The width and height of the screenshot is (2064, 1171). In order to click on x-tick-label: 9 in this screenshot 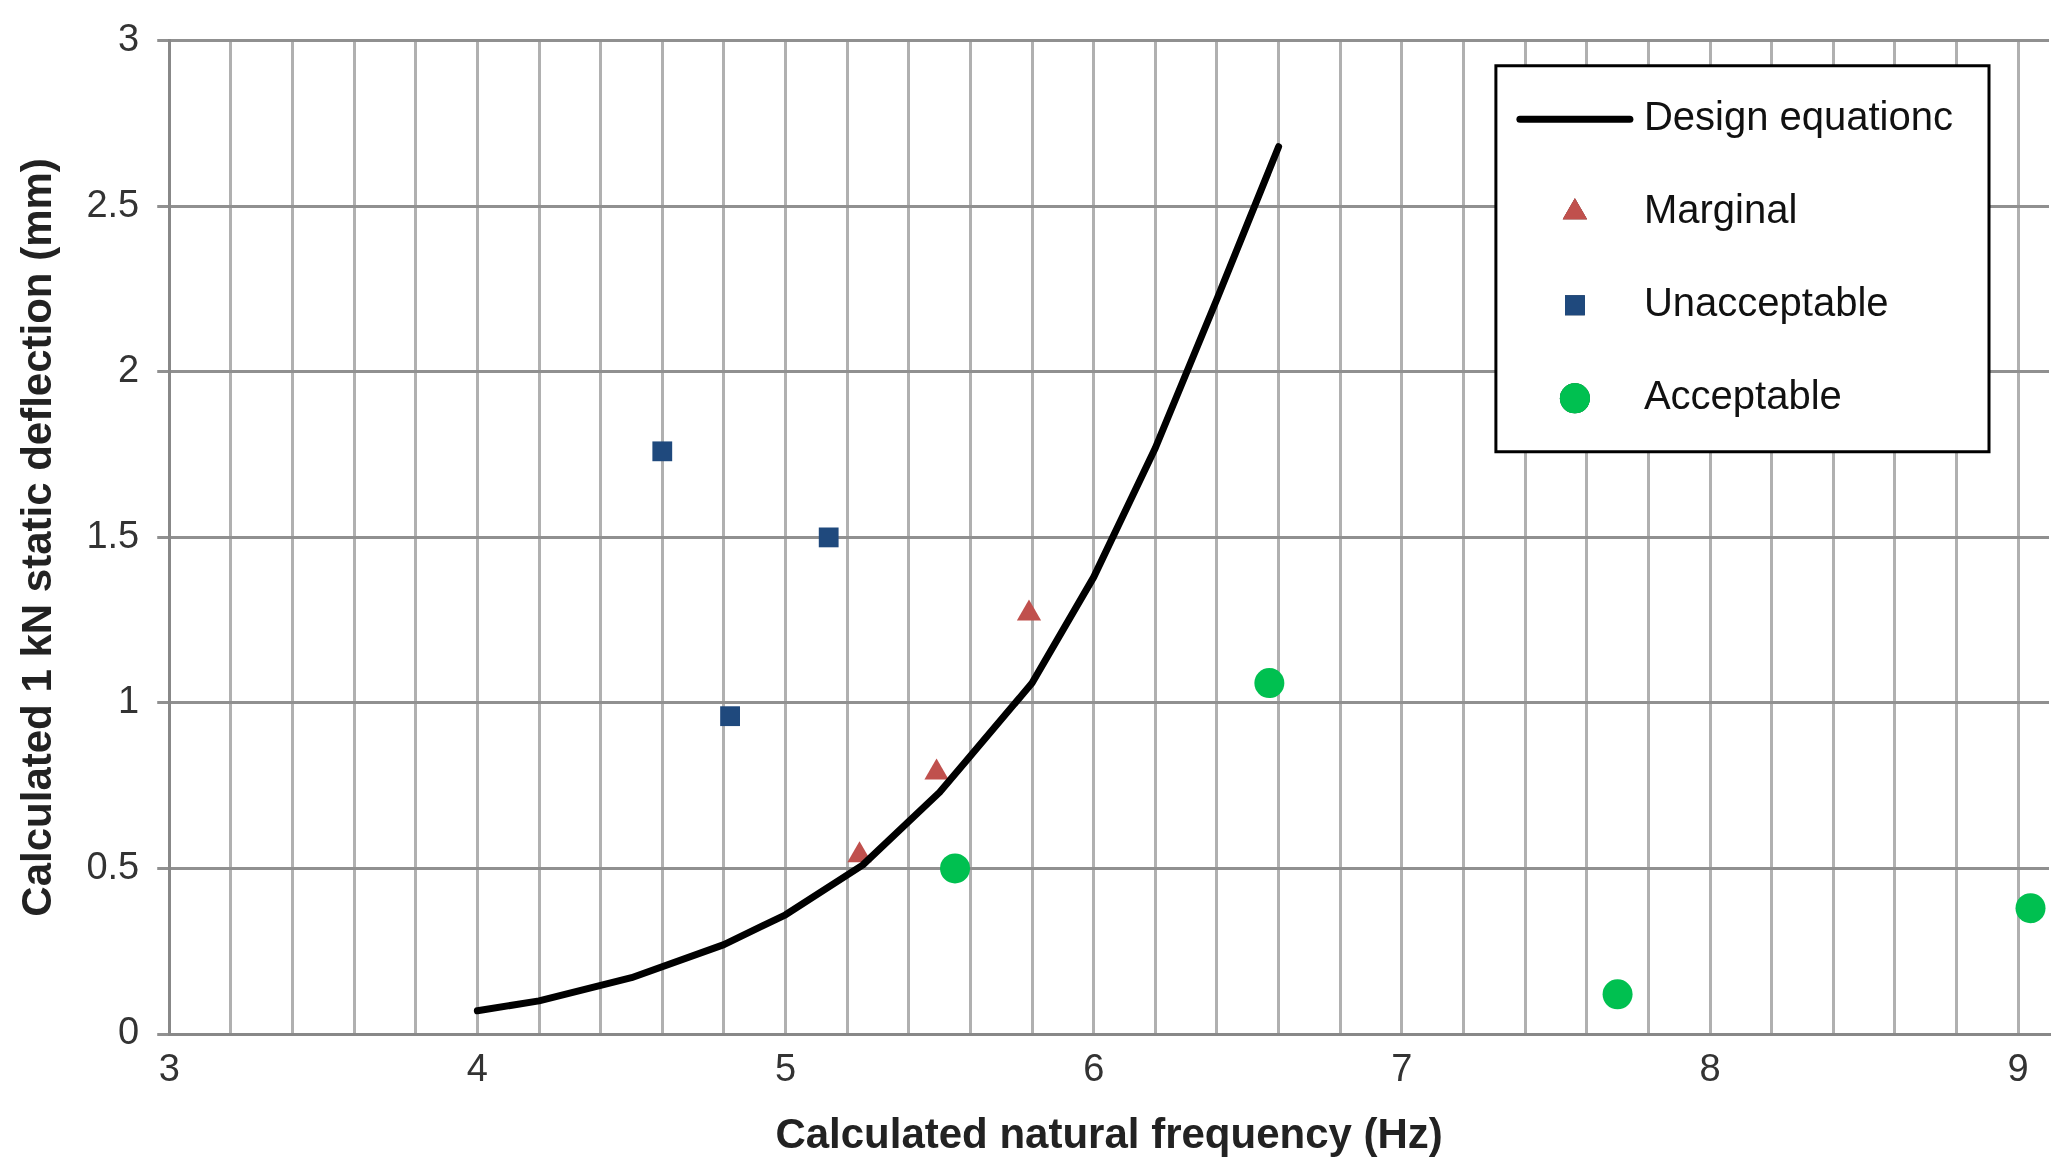, I will do `click(2018, 1068)`.